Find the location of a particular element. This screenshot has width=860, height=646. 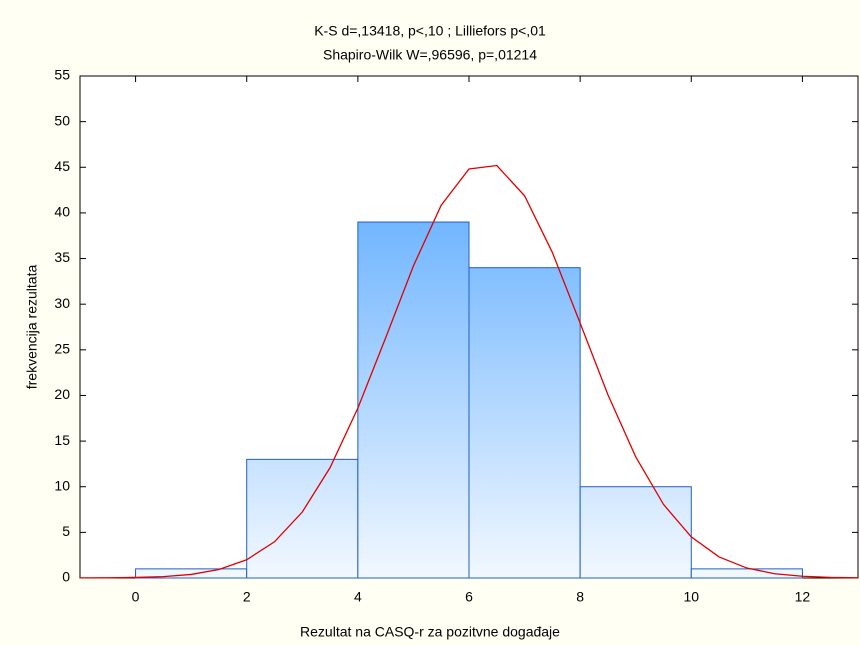

y-tick-label: 40 is located at coordinates (62, 212).